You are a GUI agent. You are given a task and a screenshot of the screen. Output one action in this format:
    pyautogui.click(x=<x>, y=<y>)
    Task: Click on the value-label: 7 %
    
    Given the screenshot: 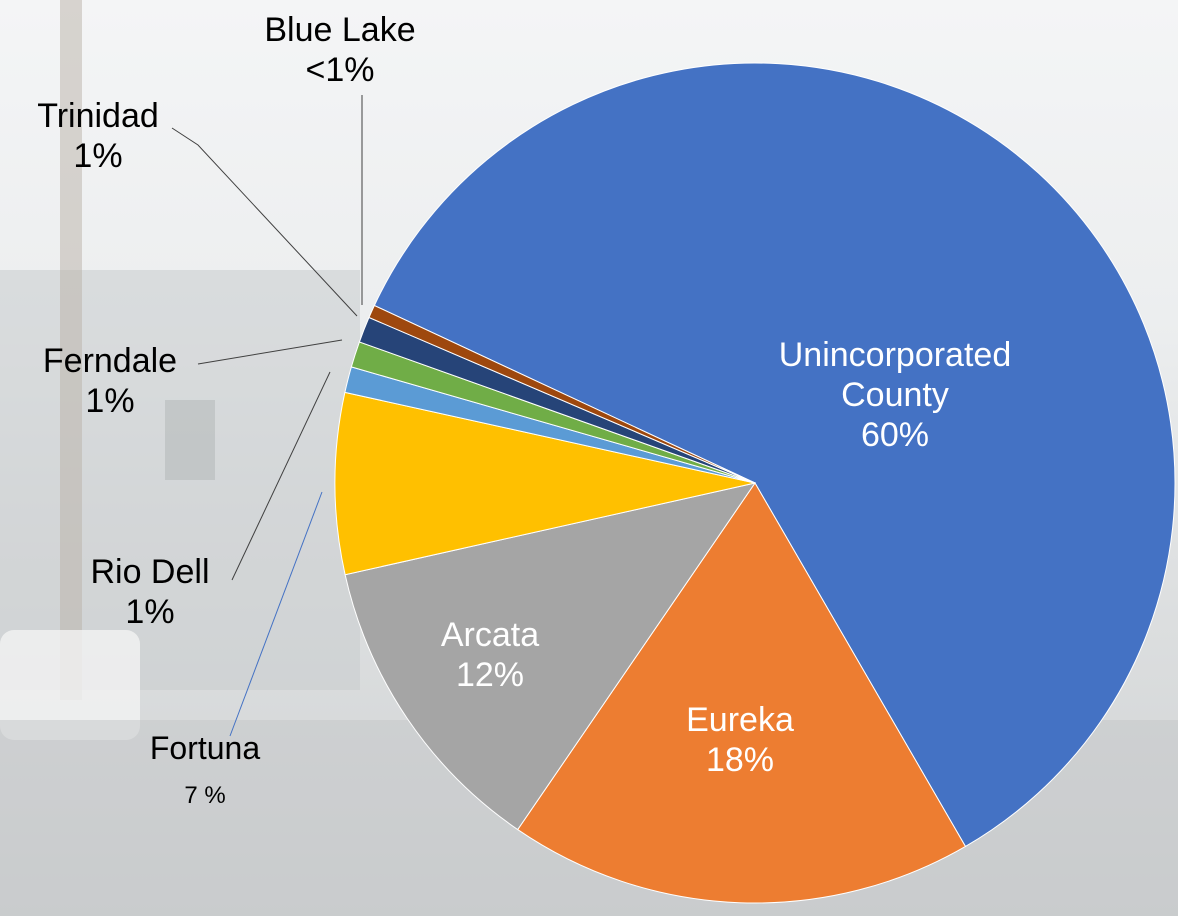 What is the action you would take?
    pyautogui.click(x=205, y=795)
    